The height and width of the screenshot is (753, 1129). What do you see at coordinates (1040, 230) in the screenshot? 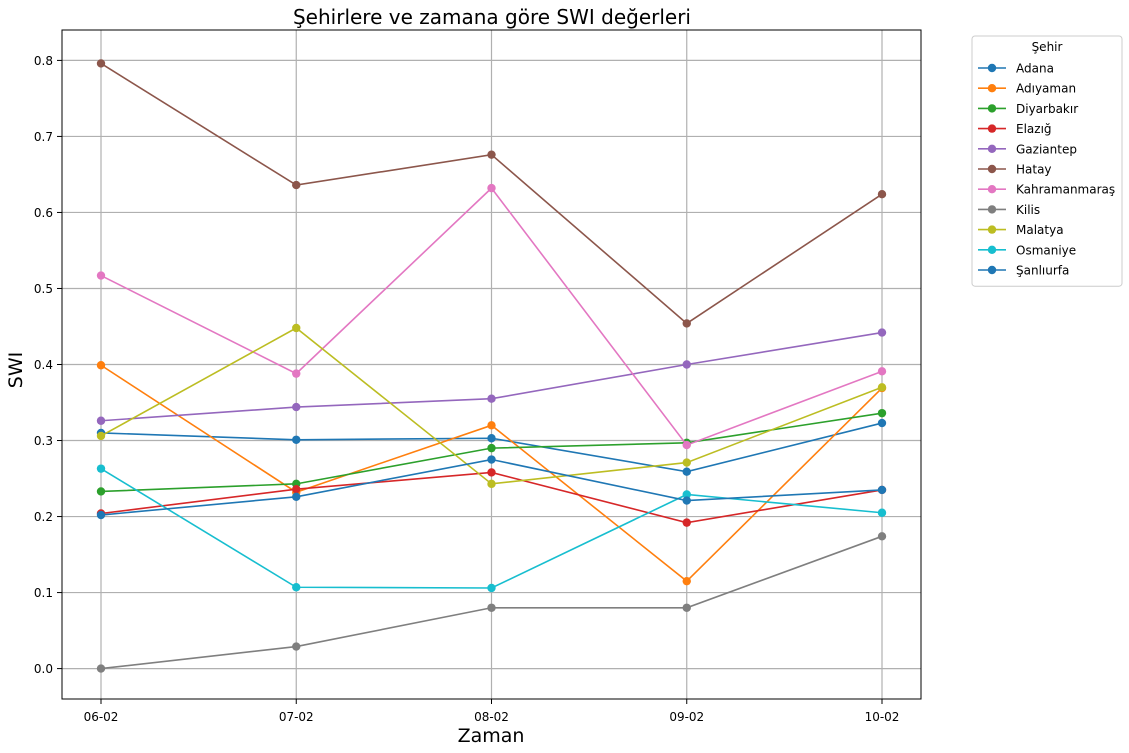
I see `legend-label: Malatya` at bounding box center [1040, 230].